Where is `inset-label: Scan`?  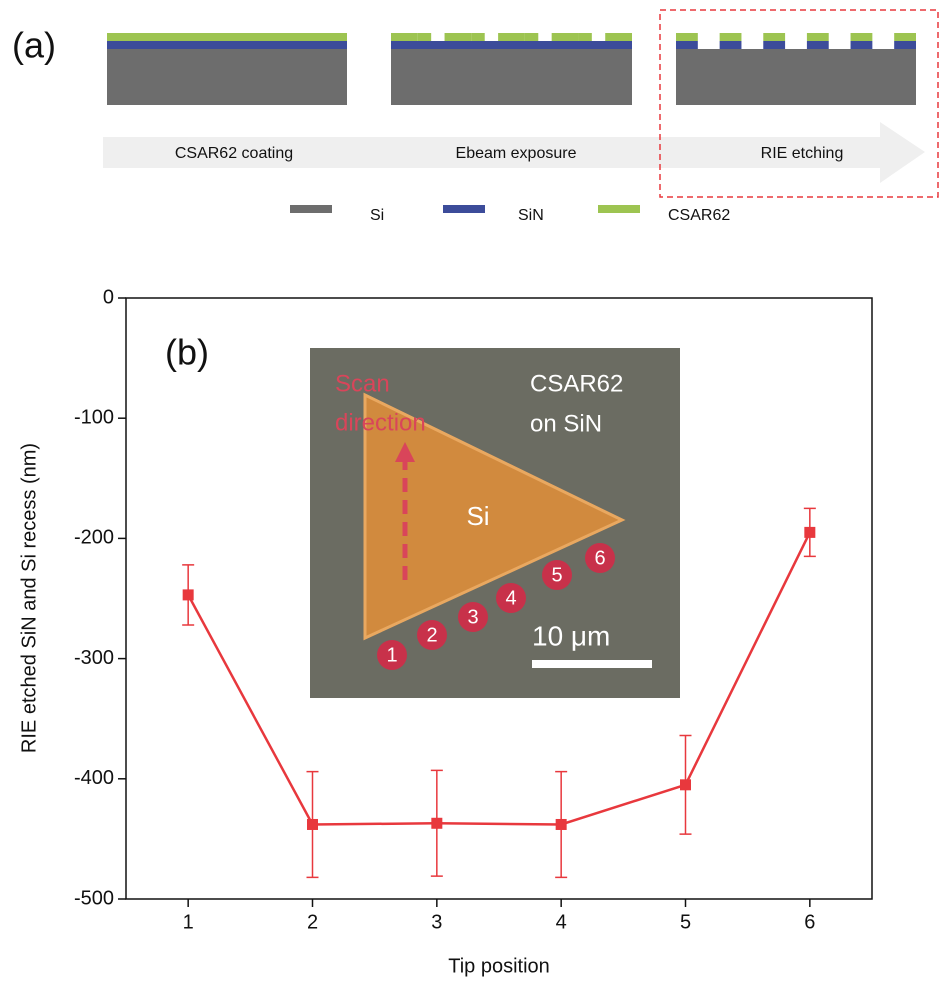
inset-label: Scan is located at coordinates (362, 383).